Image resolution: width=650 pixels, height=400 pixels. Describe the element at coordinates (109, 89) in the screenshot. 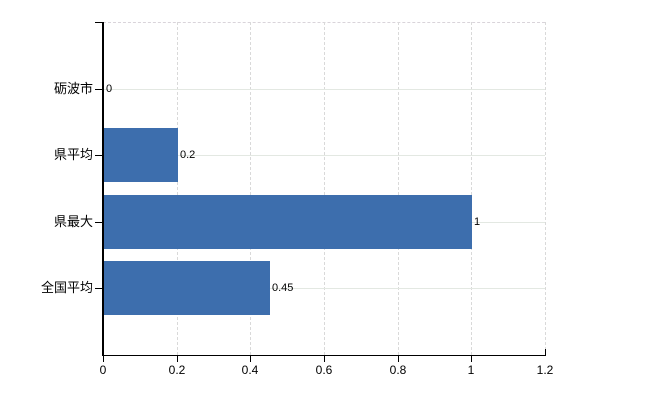

I see `bar-value-label: 0` at that location.